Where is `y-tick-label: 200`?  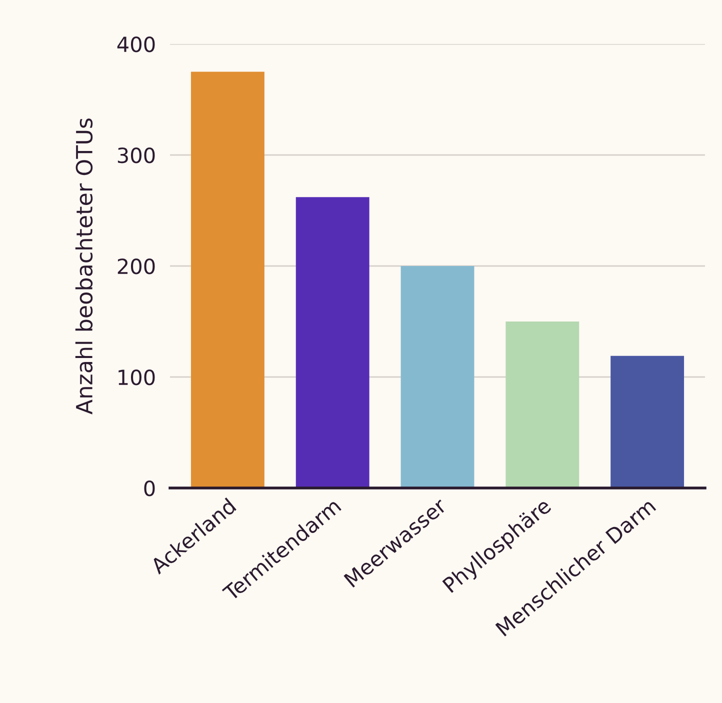
y-tick-label: 200 is located at coordinates (136, 266).